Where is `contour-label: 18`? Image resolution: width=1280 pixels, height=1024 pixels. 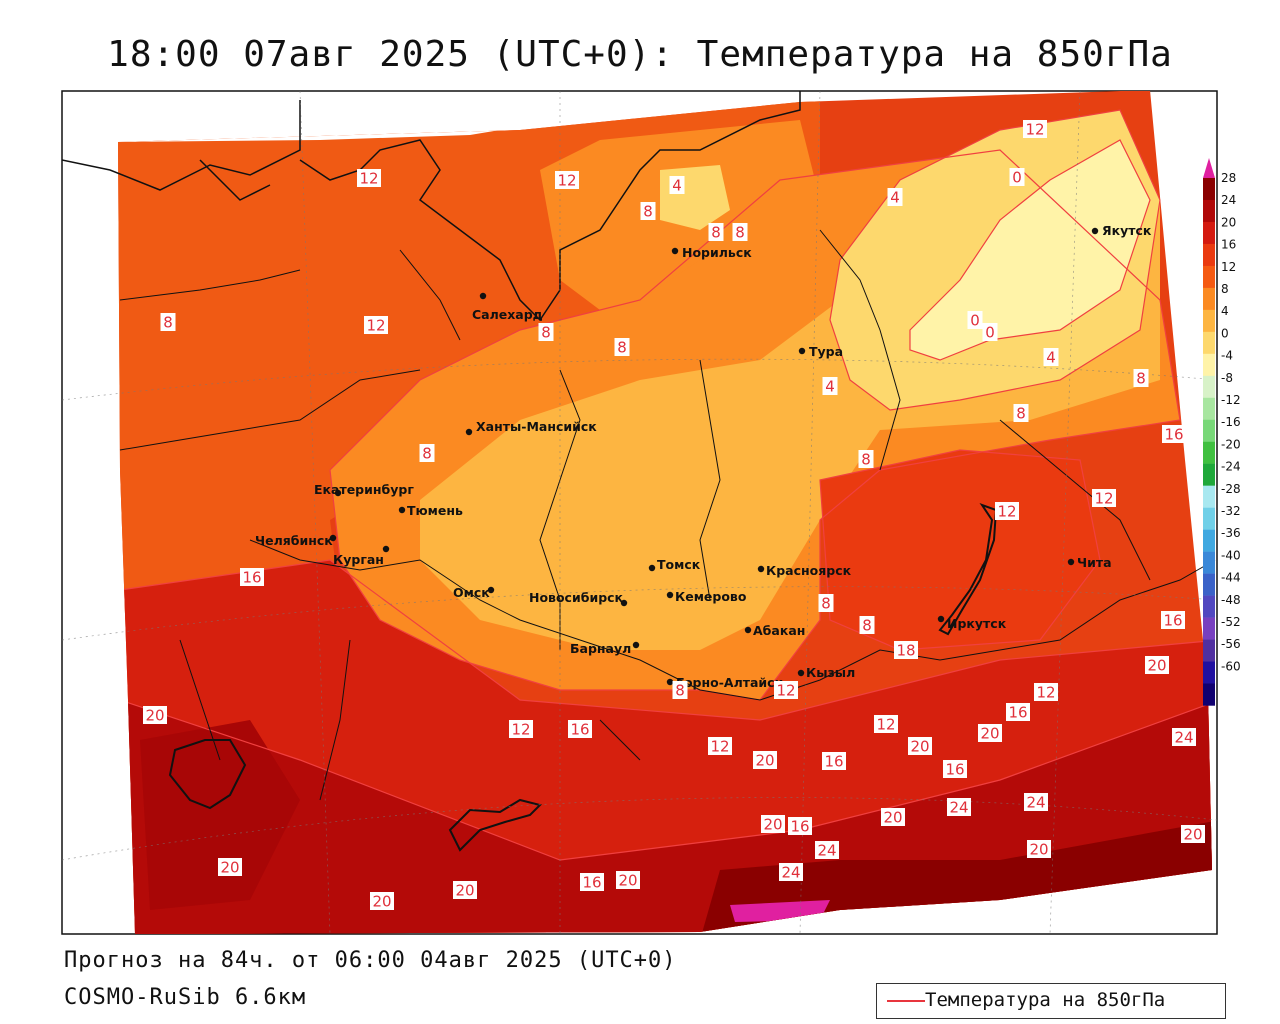
contour-label: 18 is located at coordinates (906, 650).